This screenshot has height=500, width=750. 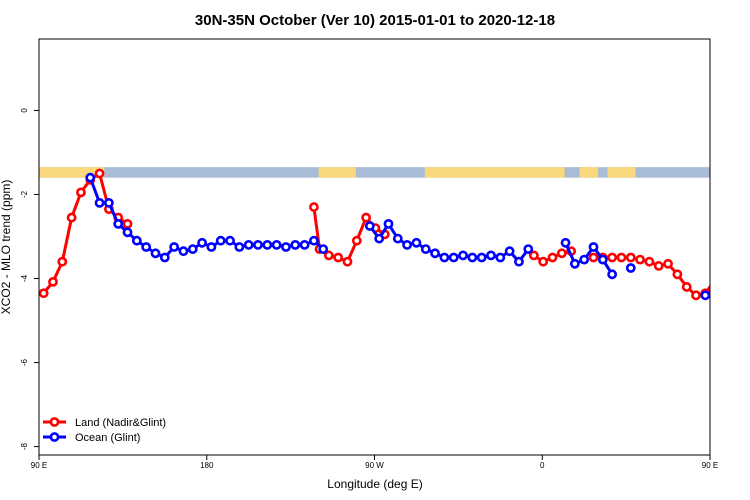 What do you see at coordinates (24, 446) in the screenshot?
I see `y-tick-label: -8` at bounding box center [24, 446].